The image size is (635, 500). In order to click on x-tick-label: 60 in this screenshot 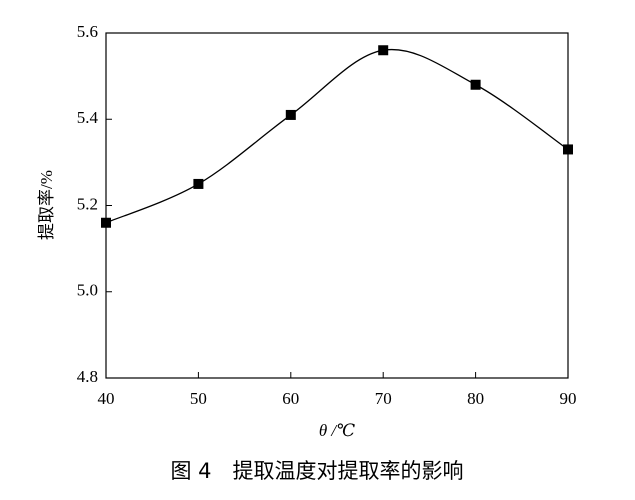, I will do `click(290, 398)`.